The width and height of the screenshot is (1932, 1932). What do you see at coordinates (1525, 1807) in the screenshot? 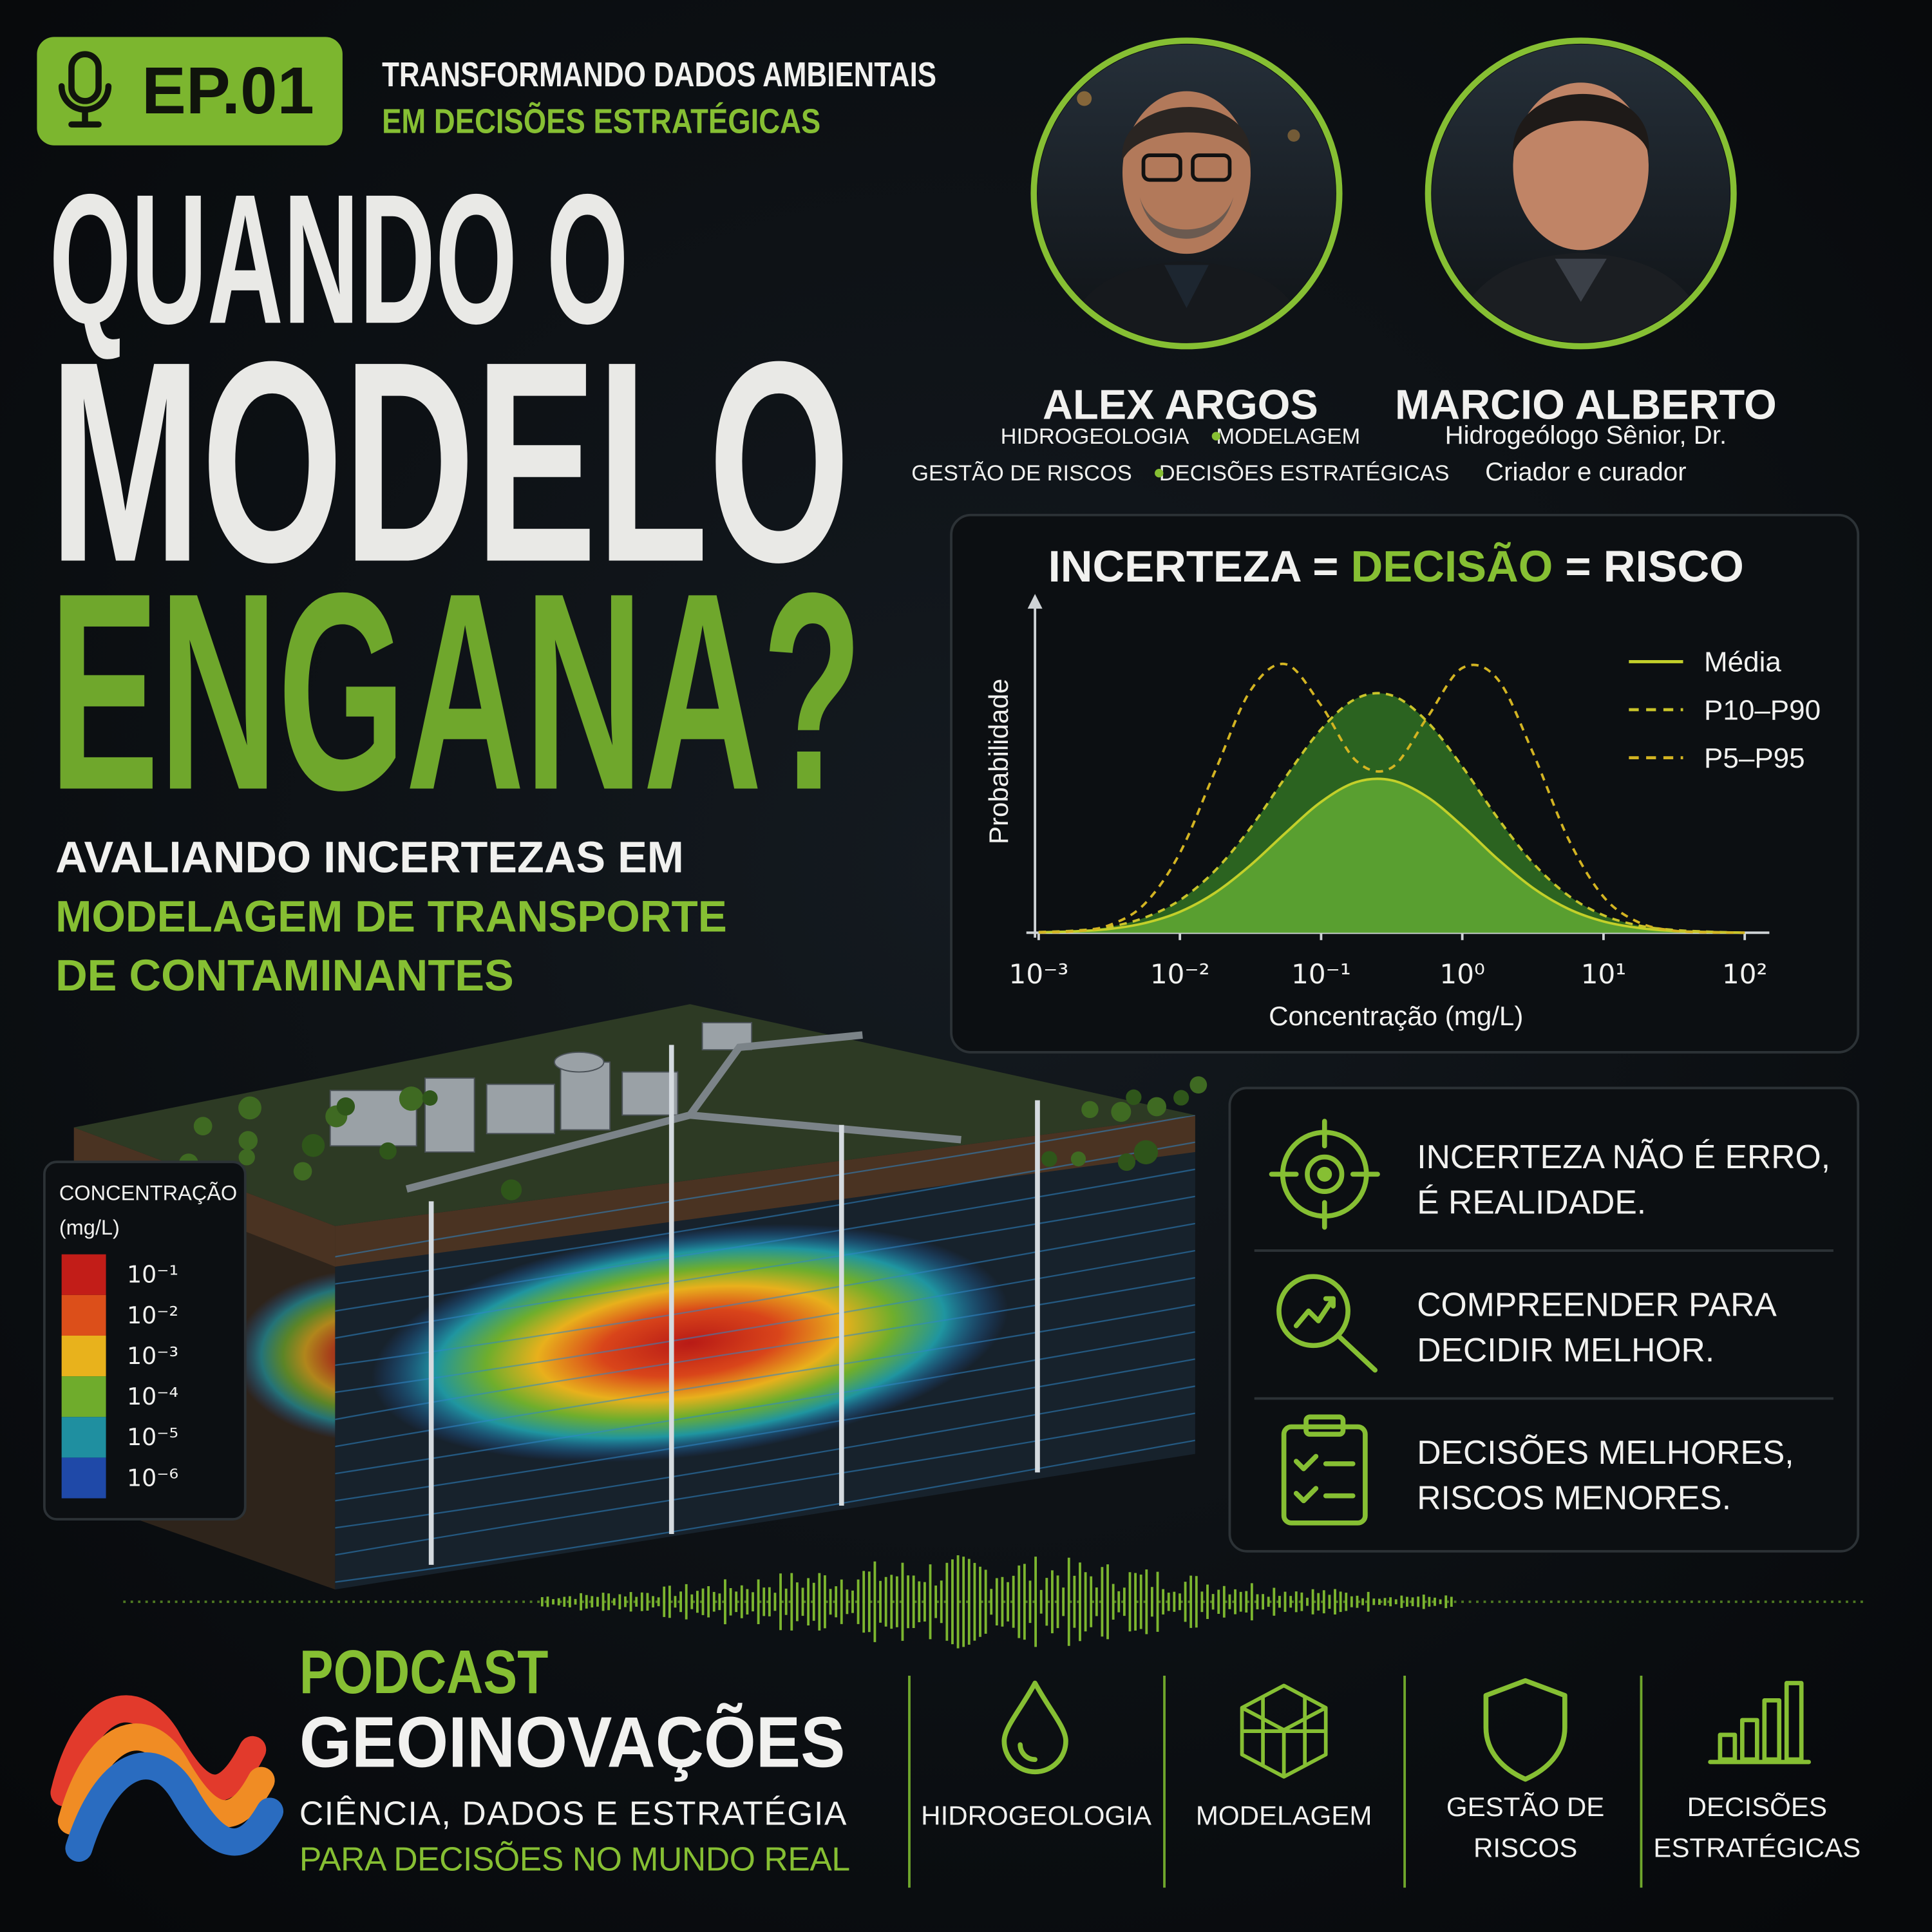
I see `topic-label: GESTÃO DE` at bounding box center [1525, 1807].